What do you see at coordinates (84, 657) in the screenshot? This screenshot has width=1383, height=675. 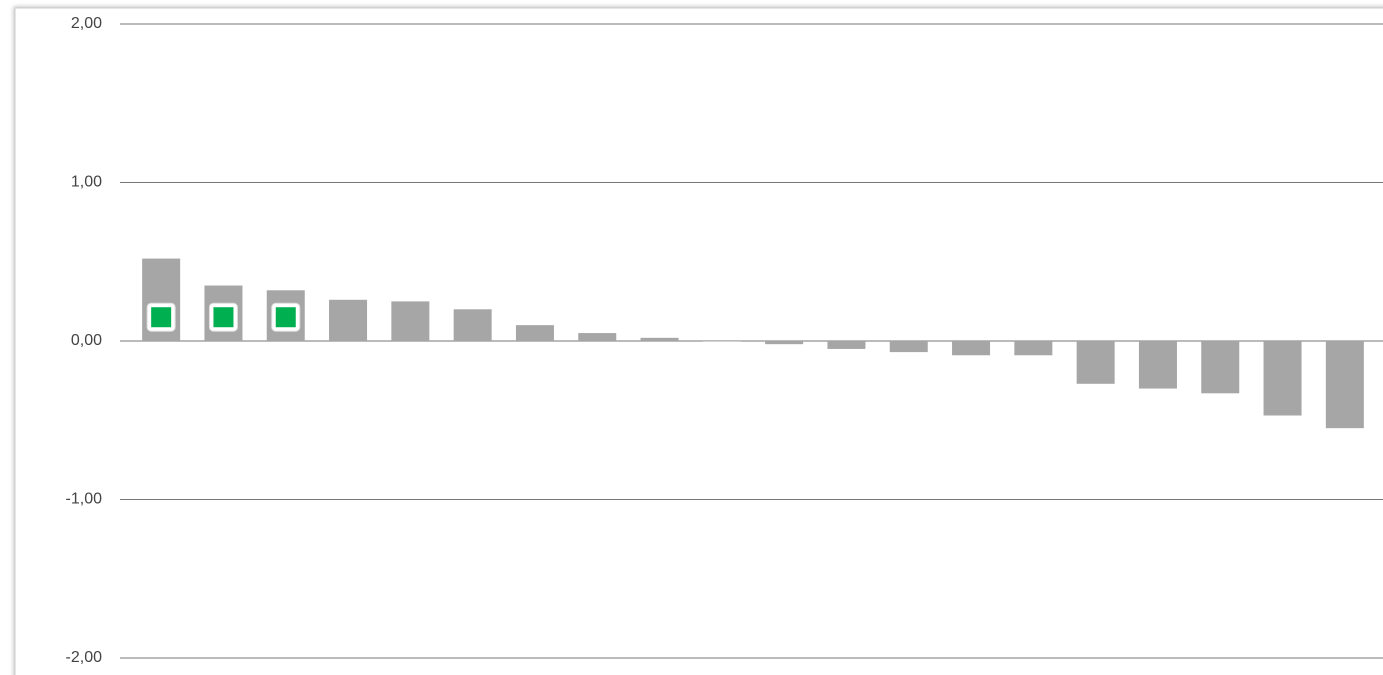 I see `y-tick-label: -2,00` at bounding box center [84, 657].